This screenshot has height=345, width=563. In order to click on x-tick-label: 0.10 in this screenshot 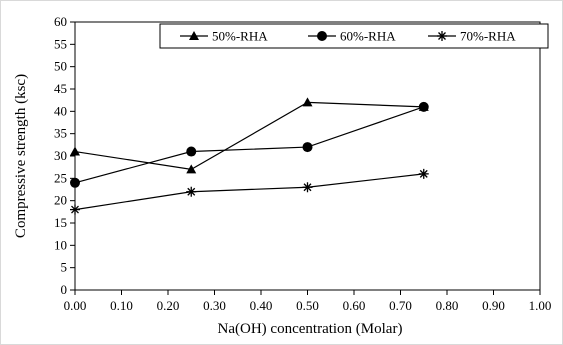, I will do `click(121, 305)`.